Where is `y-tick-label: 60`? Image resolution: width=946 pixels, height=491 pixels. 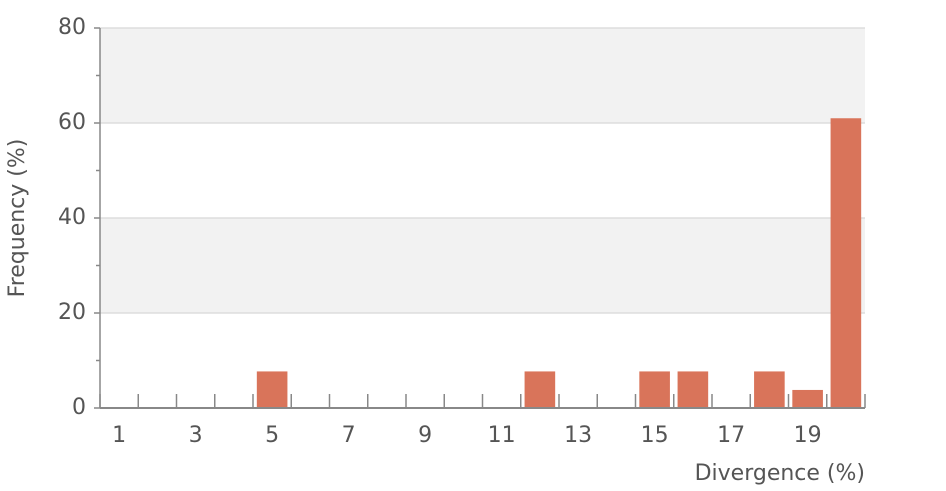 y-tick-label: 60 is located at coordinates (72, 122).